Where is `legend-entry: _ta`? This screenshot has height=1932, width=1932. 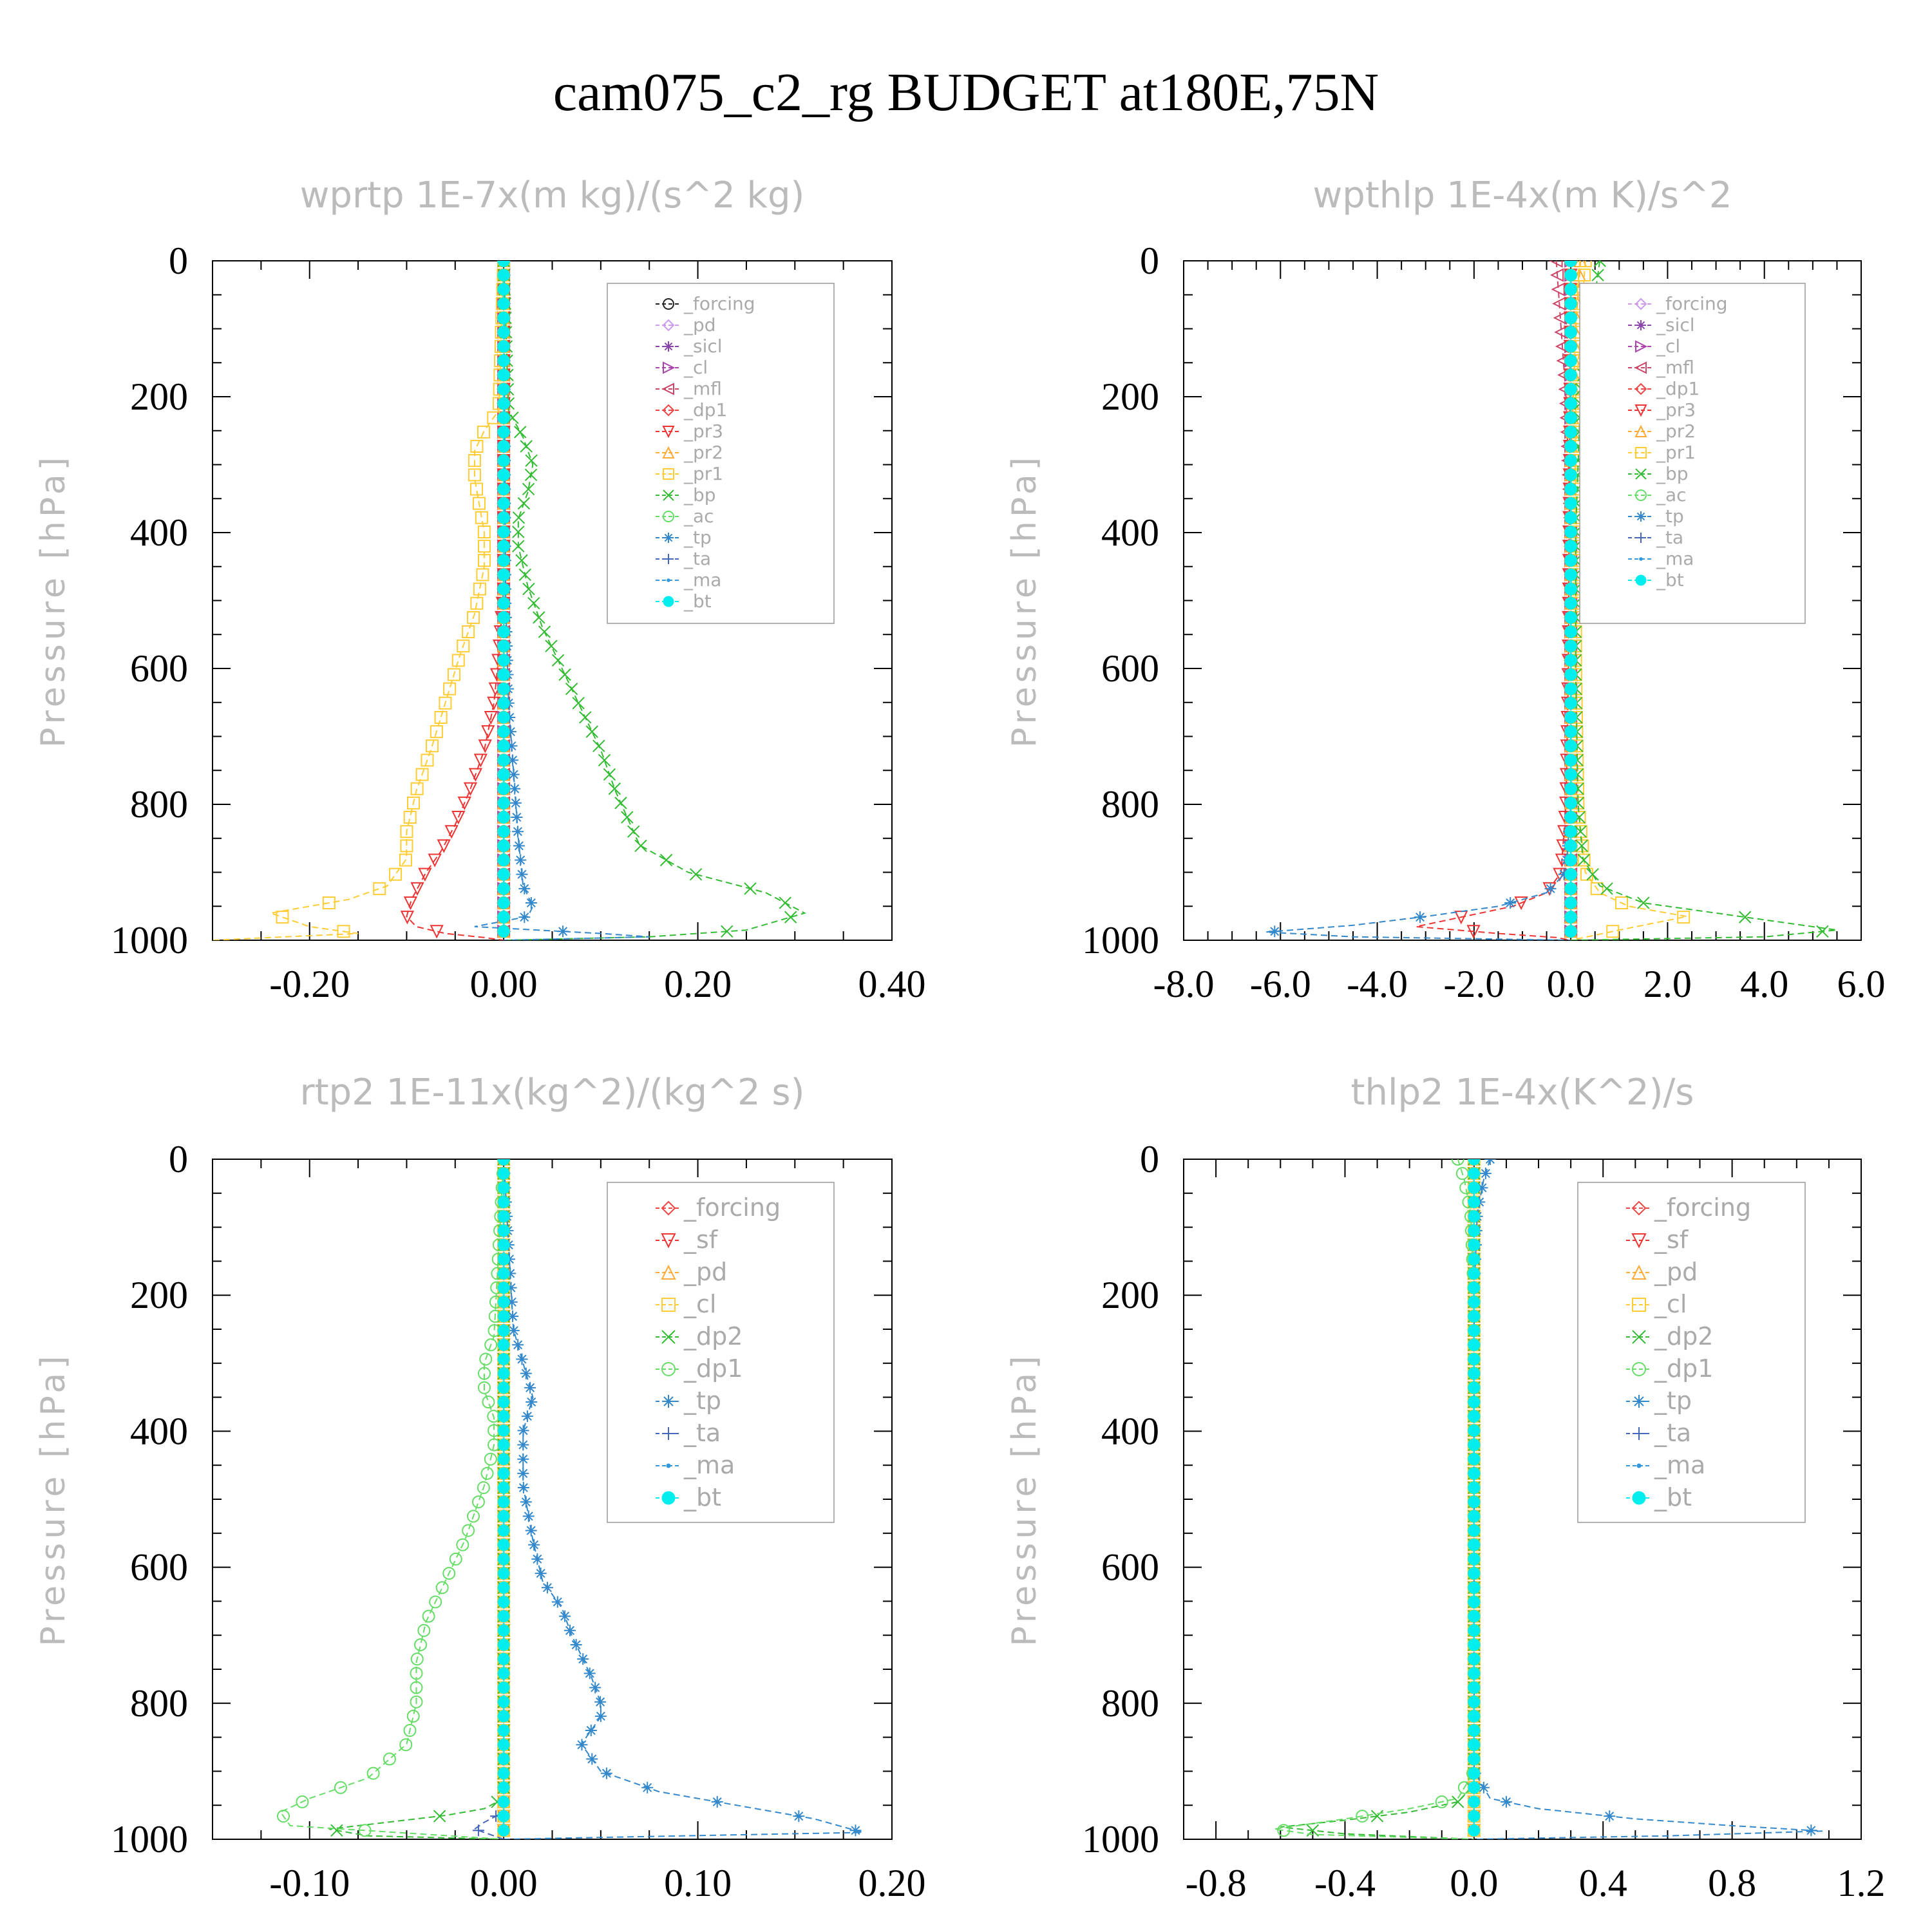 legend-entry: _ta is located at coordinates (1673, 1433).